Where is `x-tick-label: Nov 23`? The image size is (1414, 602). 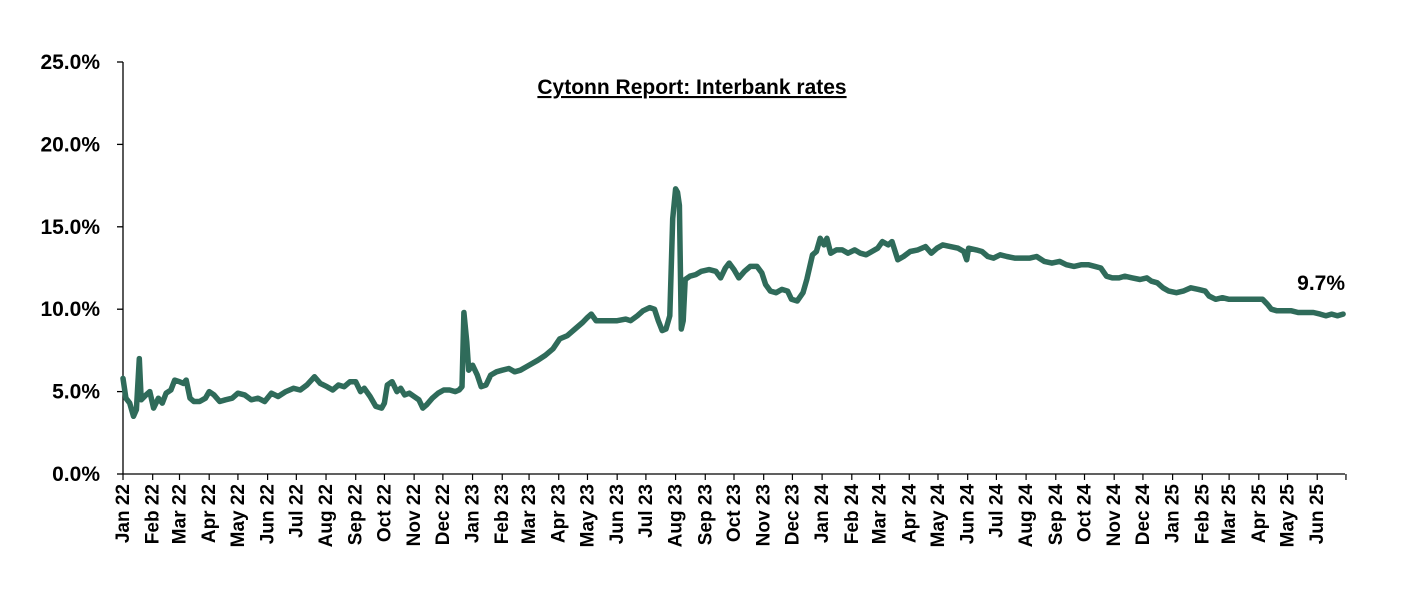 x-tick-label: Nov 23 is located at coordinates (764, 515).